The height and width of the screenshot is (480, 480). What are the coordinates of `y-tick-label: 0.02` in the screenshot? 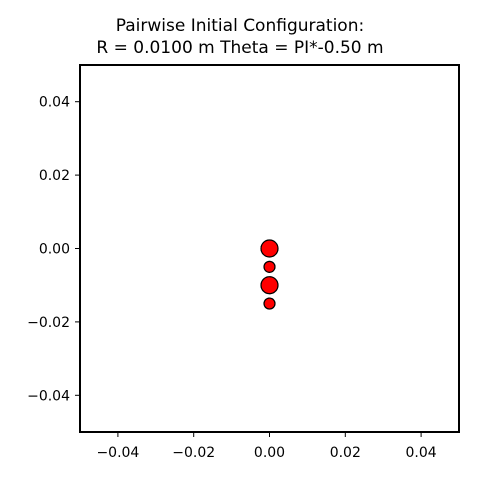 It's located at (54, 176).